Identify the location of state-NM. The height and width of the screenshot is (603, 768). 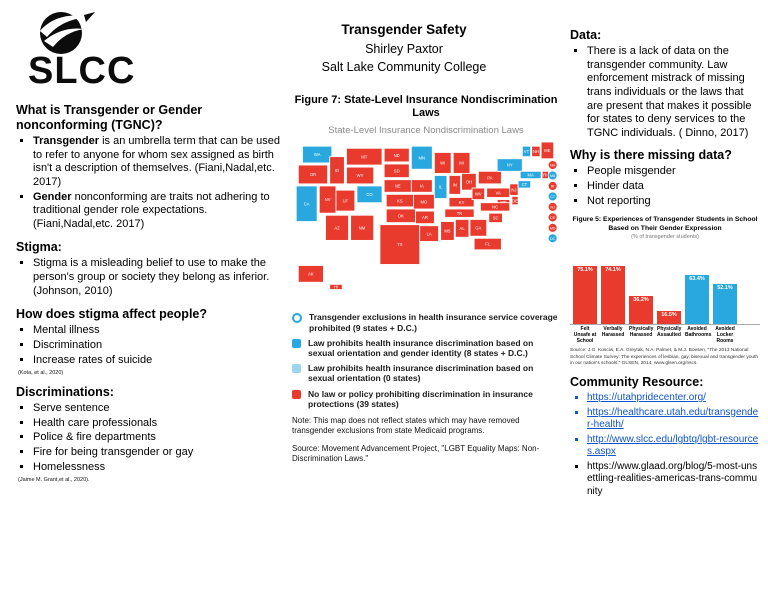
(362, 228).